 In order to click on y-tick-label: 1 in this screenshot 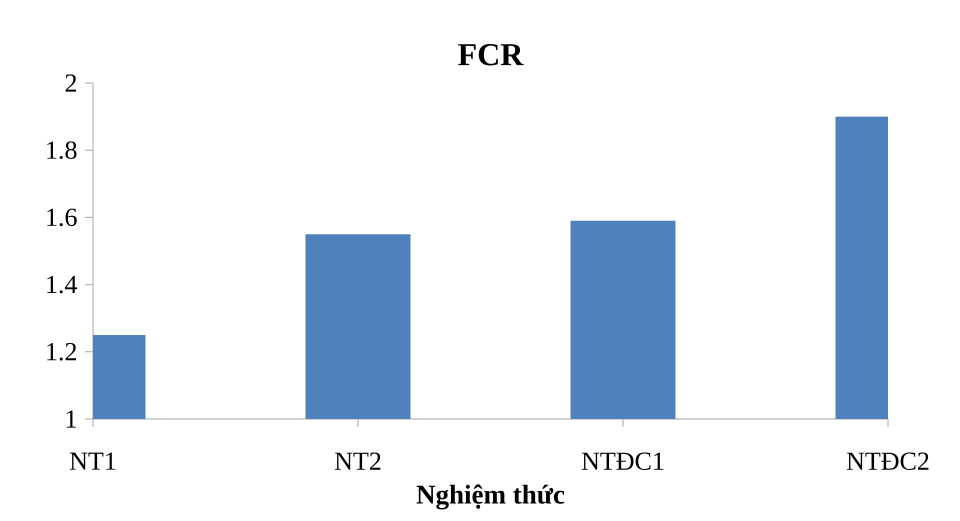, I will do `click(71, 419)`.